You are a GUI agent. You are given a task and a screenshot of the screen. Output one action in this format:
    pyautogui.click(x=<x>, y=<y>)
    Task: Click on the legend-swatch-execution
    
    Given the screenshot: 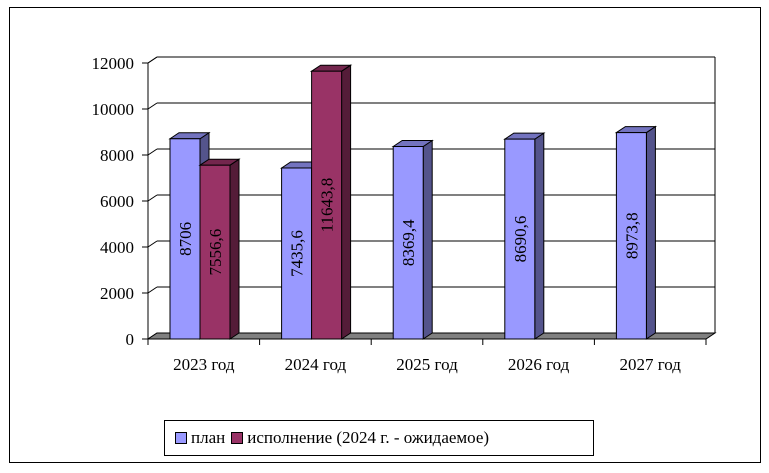 What is the action you would take?
    pyautogui.click(x=237, y=438)
    